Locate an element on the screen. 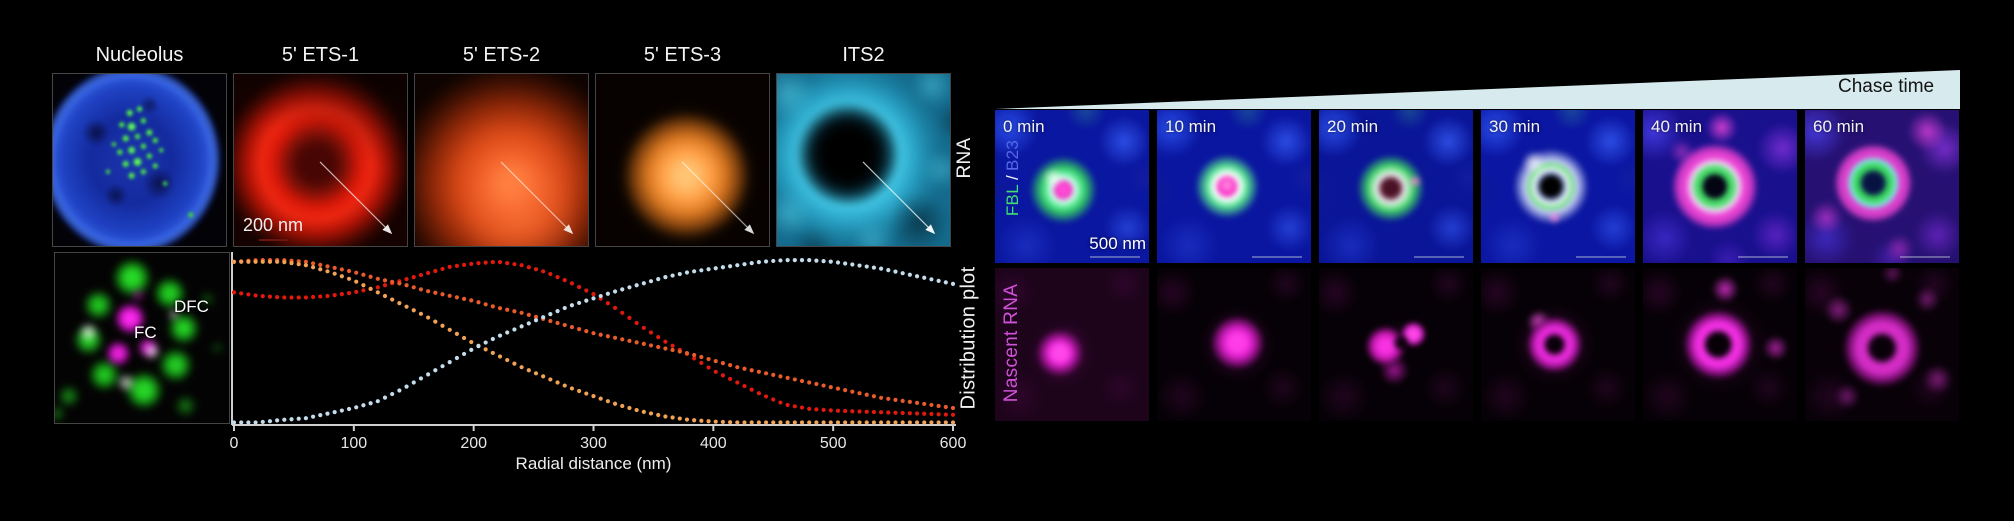  nascent-panel-10min is located at coordinates (1234, 344).